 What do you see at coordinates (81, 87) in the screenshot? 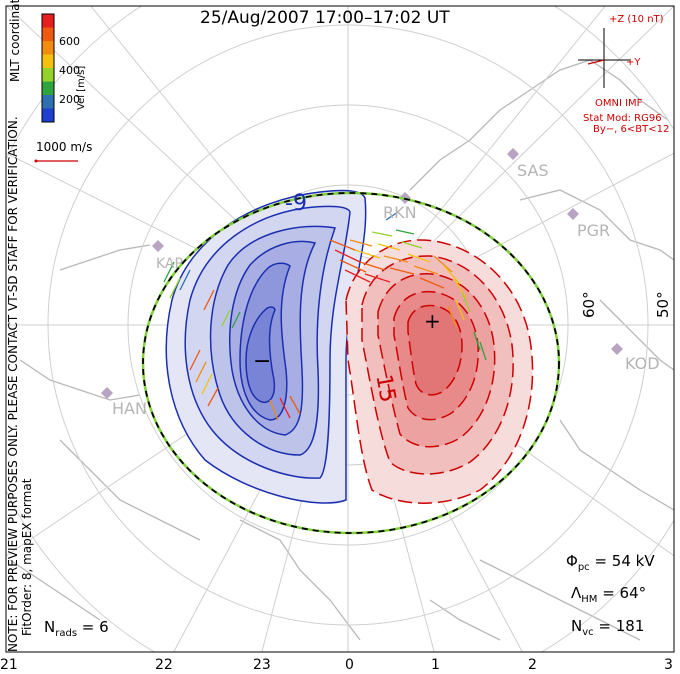
I see `scale-unit: Vel [m/s]` at bounding box center [81, 87].